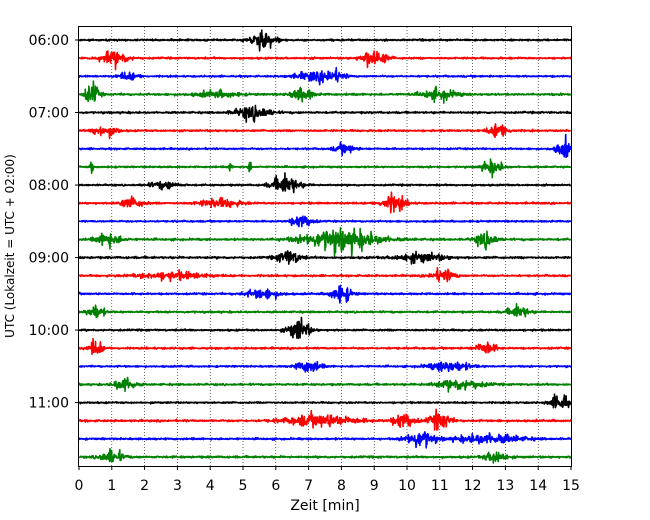  I want to click on x-tick-label-2: 2, so click(144, 486).